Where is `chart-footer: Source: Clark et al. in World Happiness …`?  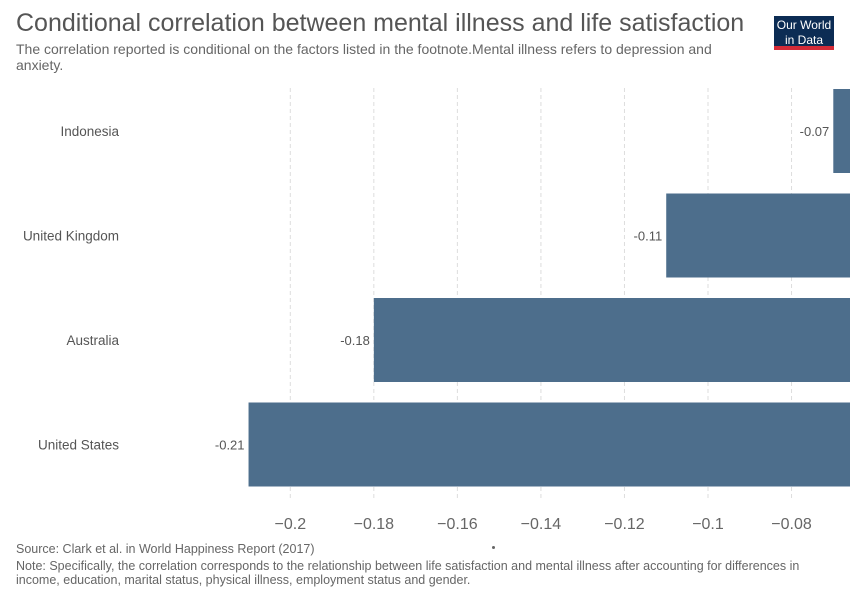
chart-footer: Source: Clark et al. in World Happiness … is located at coordinates (421, 564).